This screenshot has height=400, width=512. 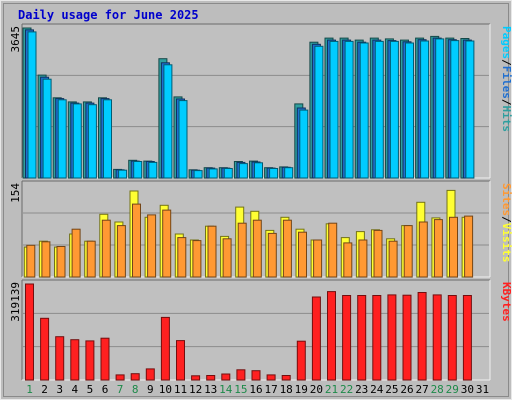 I want to click on x-tick-label: 10, so click(x=165, y=389).